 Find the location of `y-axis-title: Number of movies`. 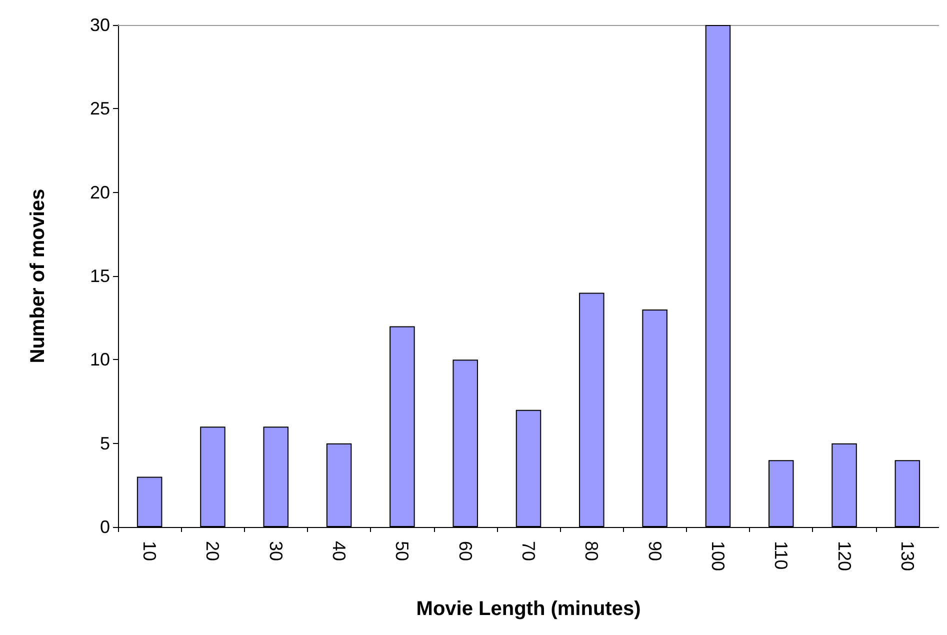

y-axis-title: Number of movies is located at coordinates (38, 276).